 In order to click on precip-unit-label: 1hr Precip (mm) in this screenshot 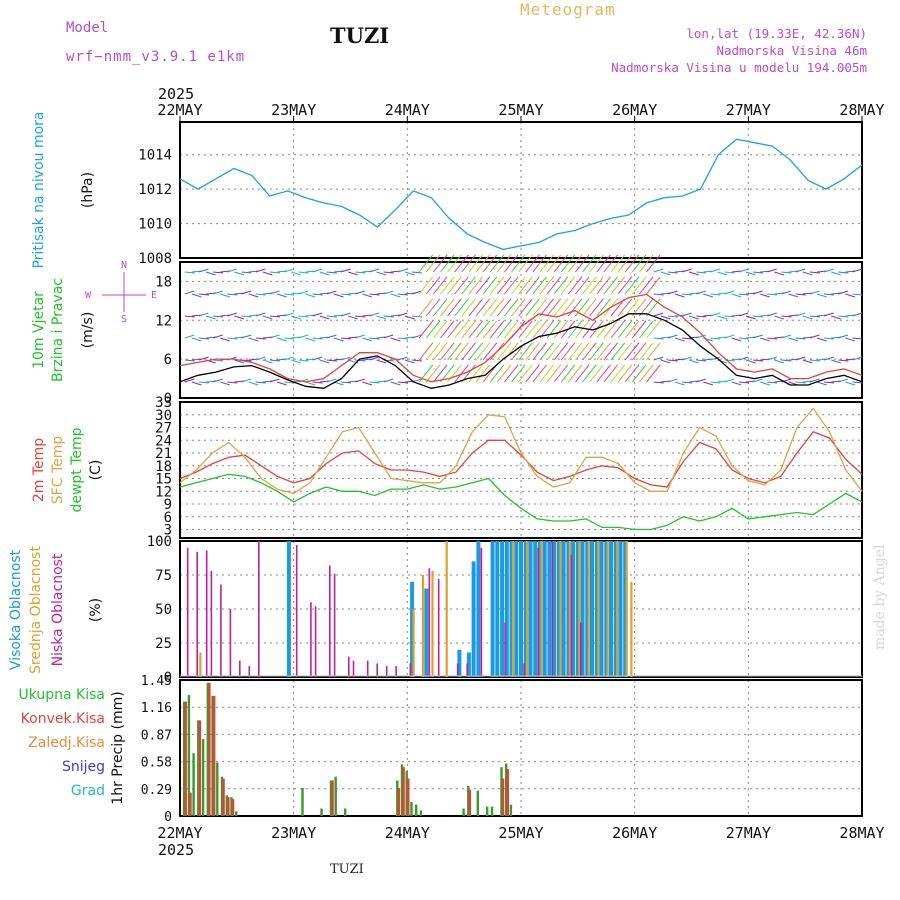, I will do `click(118, 747)`.